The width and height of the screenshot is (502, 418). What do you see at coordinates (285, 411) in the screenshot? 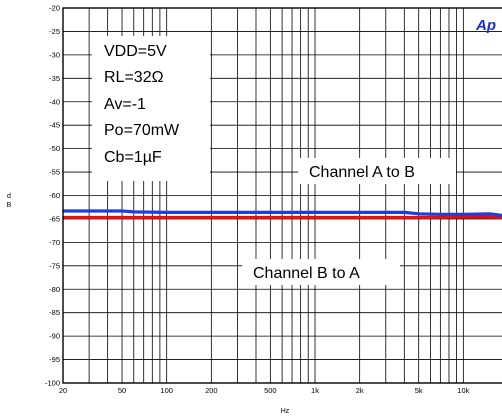
I see `x-axis-label: Hz` at bounding box center [285, 411].